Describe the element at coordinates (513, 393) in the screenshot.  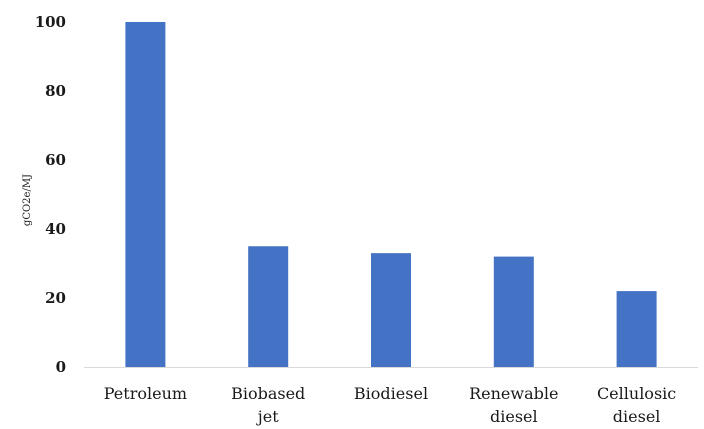
I see `x-tick-label-line: Renewable` at that location.